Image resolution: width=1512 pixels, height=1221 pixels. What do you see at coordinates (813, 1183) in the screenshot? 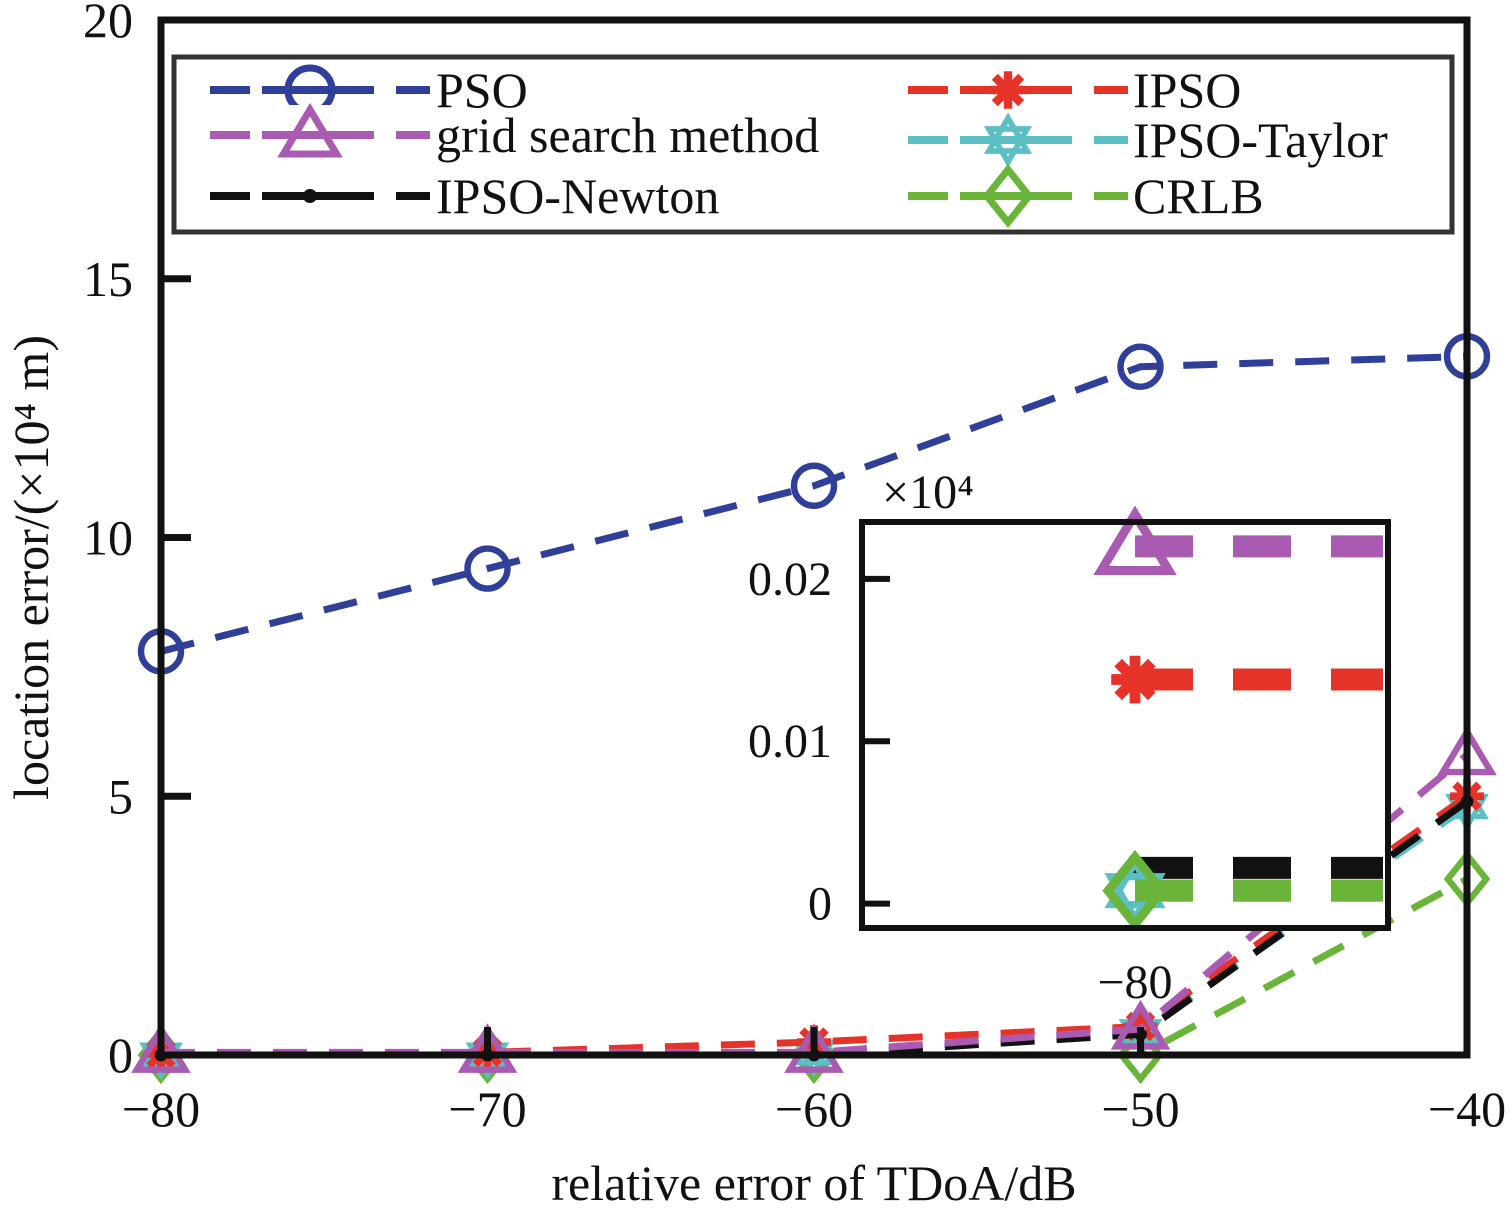
I see `x-axis-title: relative error of TDoA/dB` at bounding box center [813, 1183].